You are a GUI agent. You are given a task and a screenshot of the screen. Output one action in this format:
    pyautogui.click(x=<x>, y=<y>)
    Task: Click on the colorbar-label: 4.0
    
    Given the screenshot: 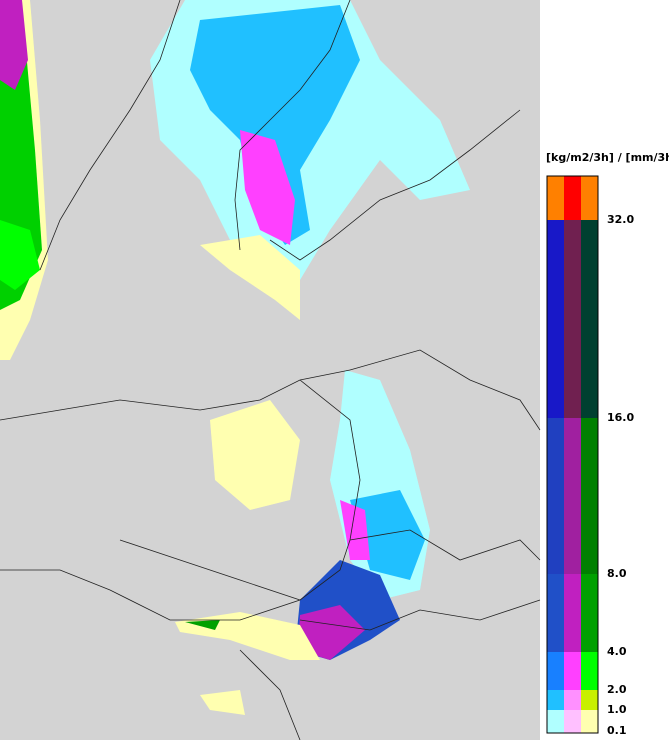 What is the action you would take?
    pyautogui.click(x=617, y=651)
    